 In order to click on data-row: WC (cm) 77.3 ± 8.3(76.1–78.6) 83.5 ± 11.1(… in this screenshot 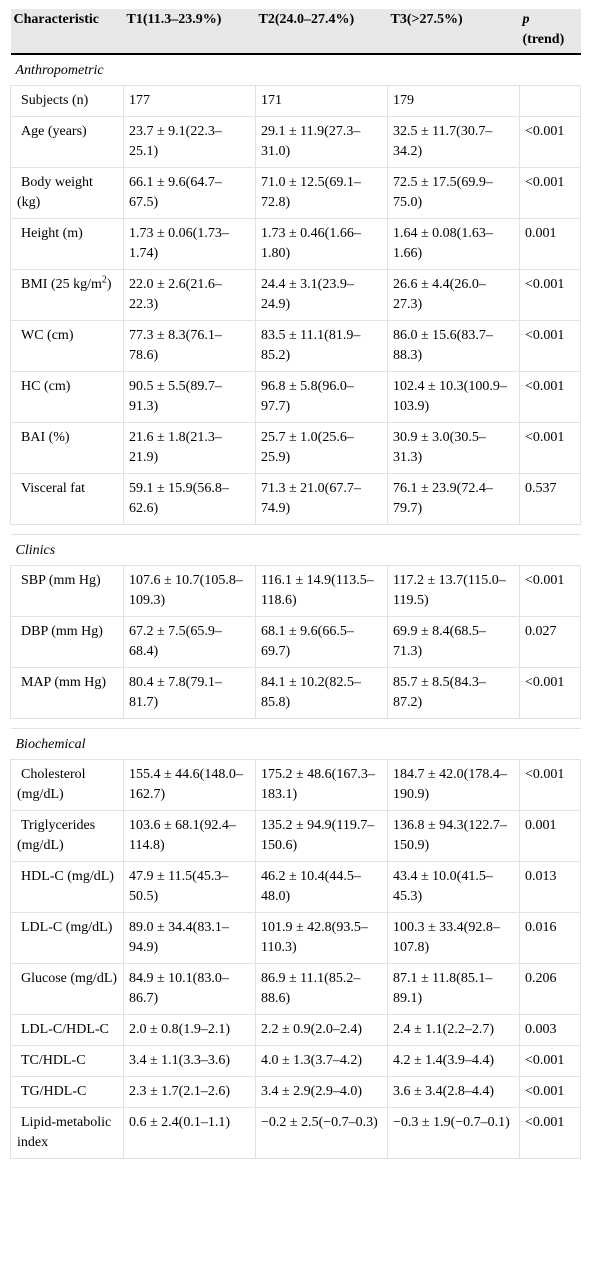, I will do `click(295, 346)`.